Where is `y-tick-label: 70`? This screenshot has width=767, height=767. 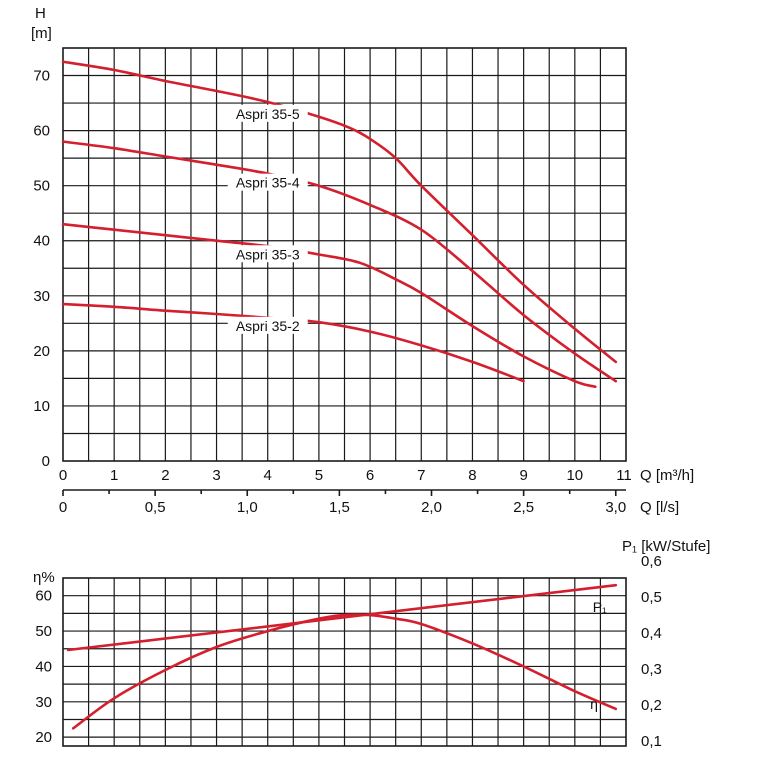
y-tick-label: 70 is located at coordinates (41, 76).